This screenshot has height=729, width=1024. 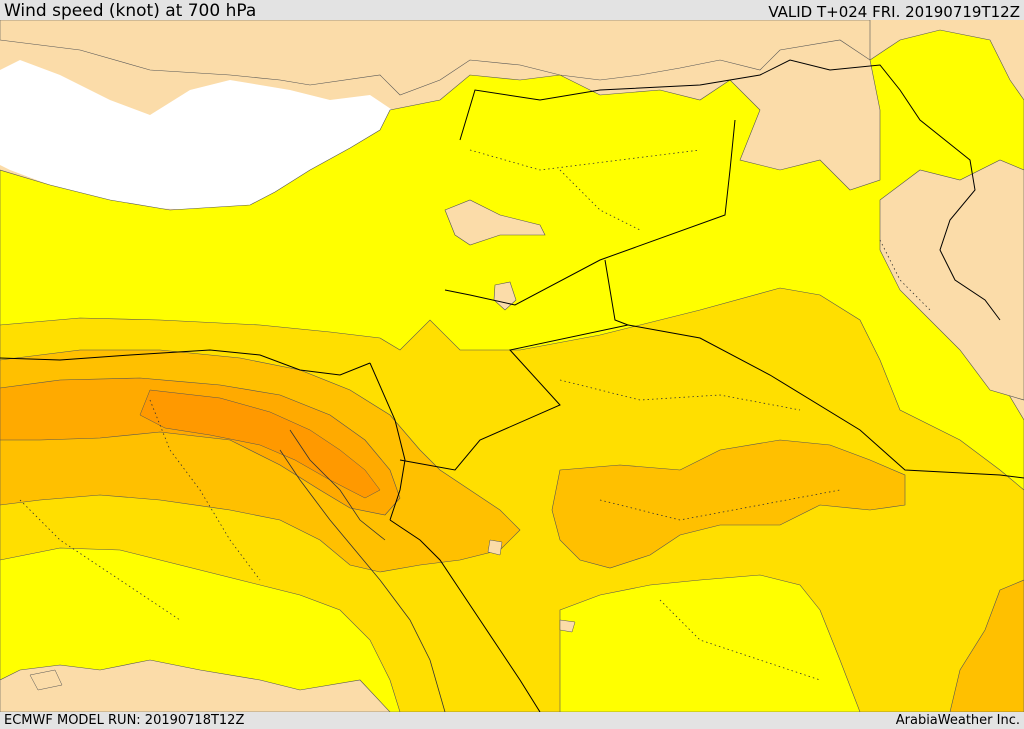 What do you see at coordinates (200, 135) in the screenshot?
I see `sea-area` at bounding box center [200, 135].